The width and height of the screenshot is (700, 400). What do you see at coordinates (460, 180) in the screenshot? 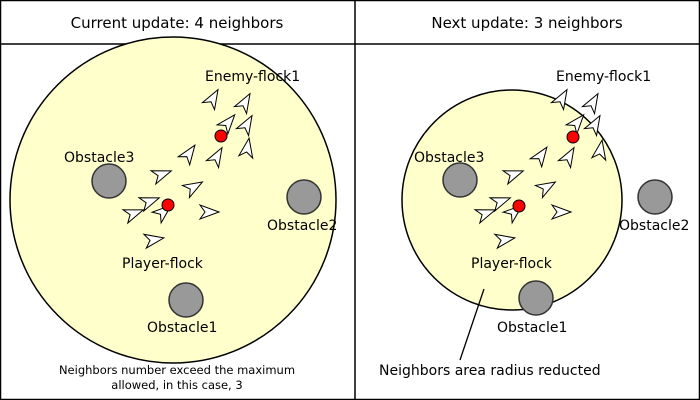
I see `right-obstacle3` at bounding box center [460, 180].